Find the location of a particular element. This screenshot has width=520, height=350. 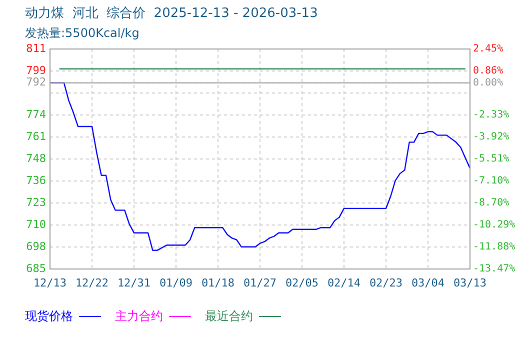

y-tick-label: 792 is located at coordinates (36, 82).